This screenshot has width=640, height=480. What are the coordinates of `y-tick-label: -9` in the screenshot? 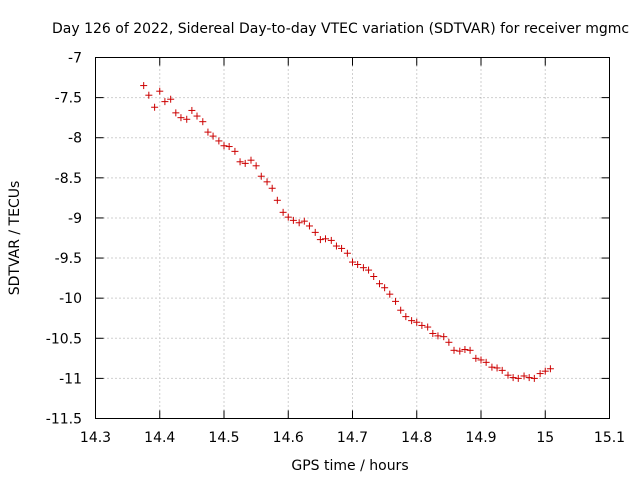 It's located at (75, 219).